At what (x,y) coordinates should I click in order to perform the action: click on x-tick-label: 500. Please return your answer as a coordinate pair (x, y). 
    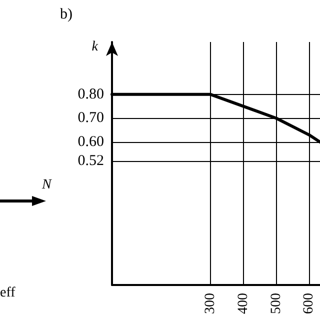
    Looking at the image, I should click on (276, 303).